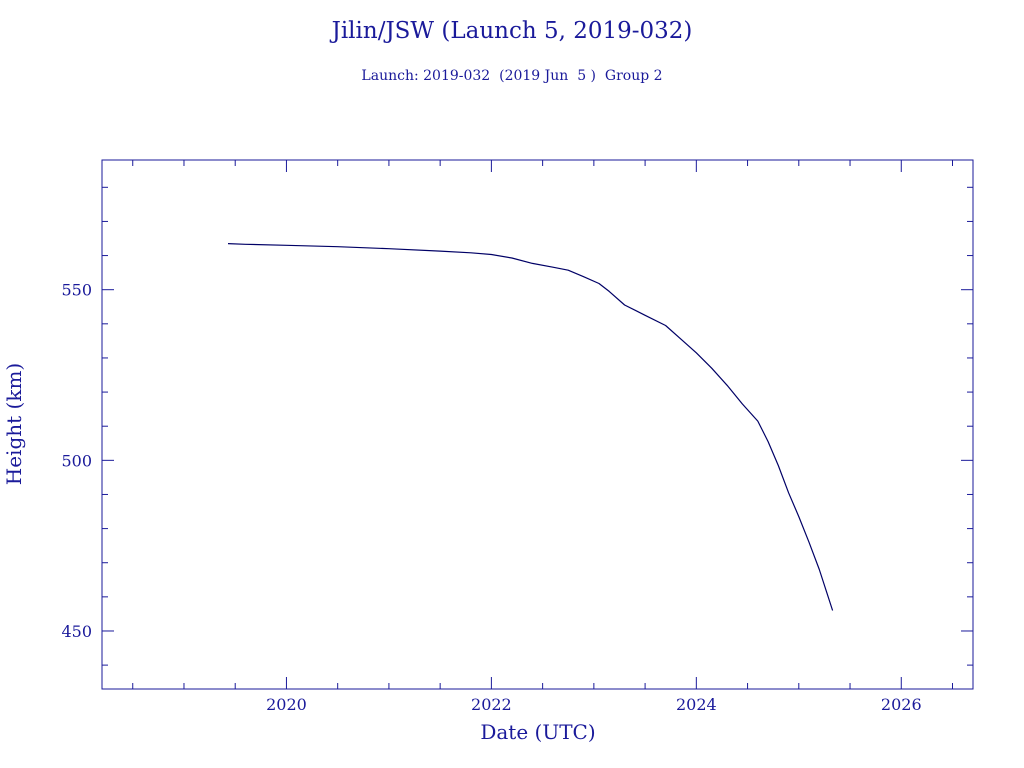  What do you see at coordinates (14, 424) in the screenshot?
I see `y-axis-label: Height (km)` at bounding box center [14, 424].